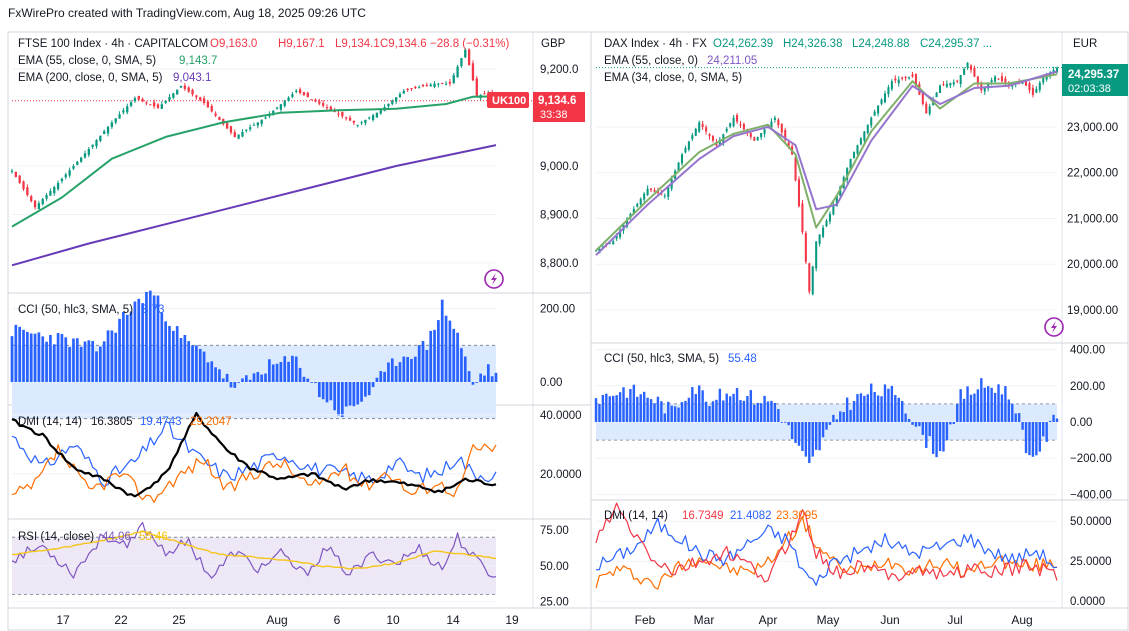 This screenshot has height=631, width=1129. What do you see at coordinates (153, 310) in the screenshot?
I see `ftse-cci-value: 8.73` at bounding box center [153, 310].